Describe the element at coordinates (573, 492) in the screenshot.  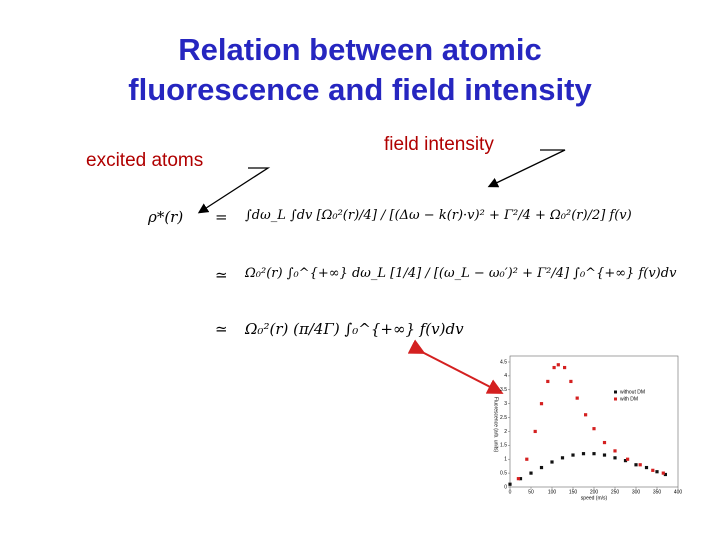
I see `x-tick-label: 150` at that location.